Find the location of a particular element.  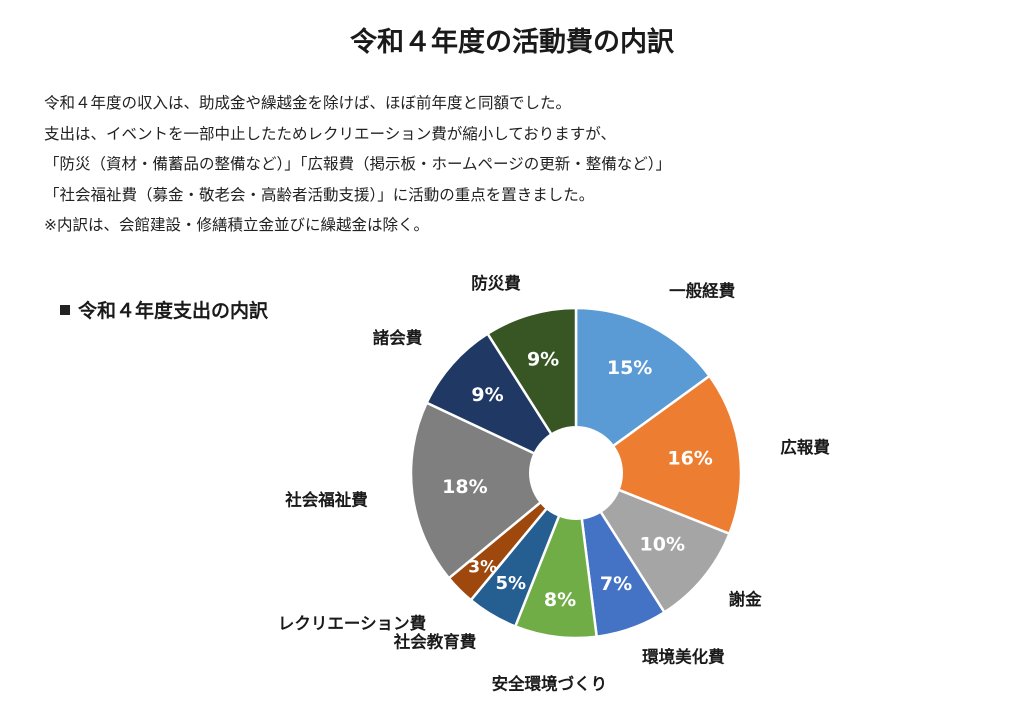

intro-line: 支出は、イベントを一部中止したためレクリエーション費が縮小しておりますが、 is located at coordinates (330, 133).